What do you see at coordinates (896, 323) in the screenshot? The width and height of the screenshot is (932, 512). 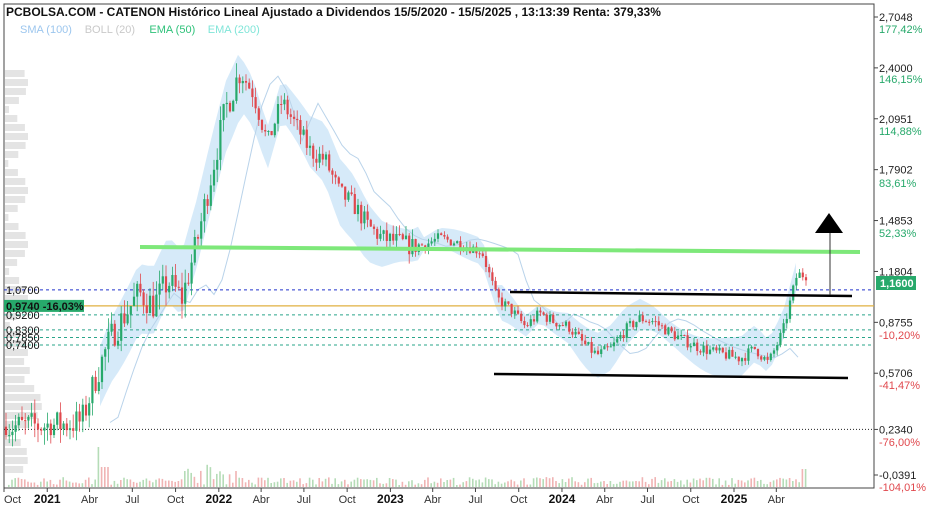 I see `y-tick-label: 0,8755` at bounding box center [896, 323].